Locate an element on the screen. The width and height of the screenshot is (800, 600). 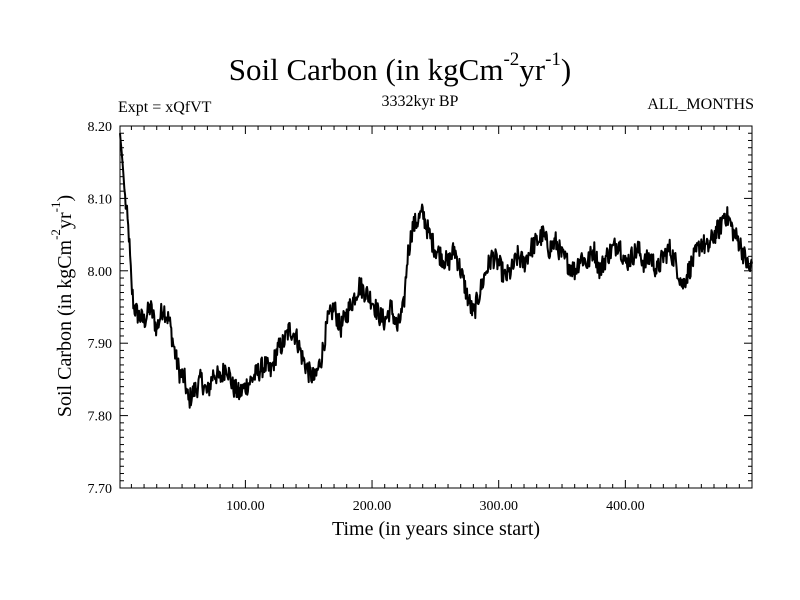
x-axis-label: Time (in years since start) is located at coordinates (436, 529).